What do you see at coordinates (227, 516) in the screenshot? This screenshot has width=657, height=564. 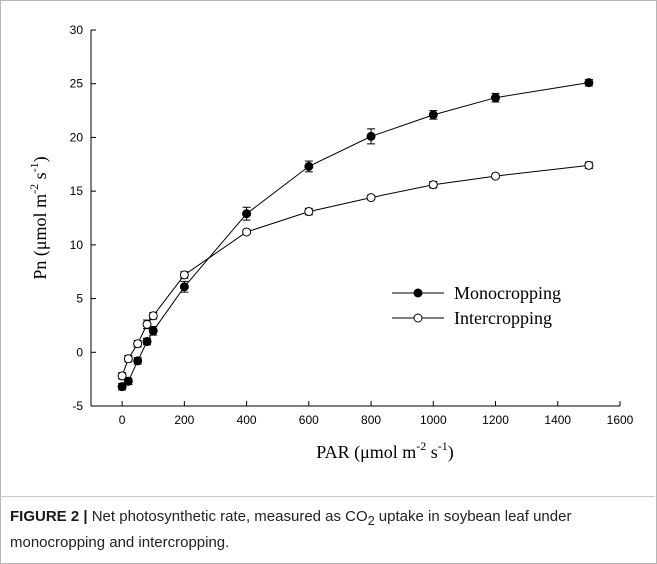 I see `caption-text-part-1: Net photosynthetic rate, measured as CO` at bounding box center [227, 516].